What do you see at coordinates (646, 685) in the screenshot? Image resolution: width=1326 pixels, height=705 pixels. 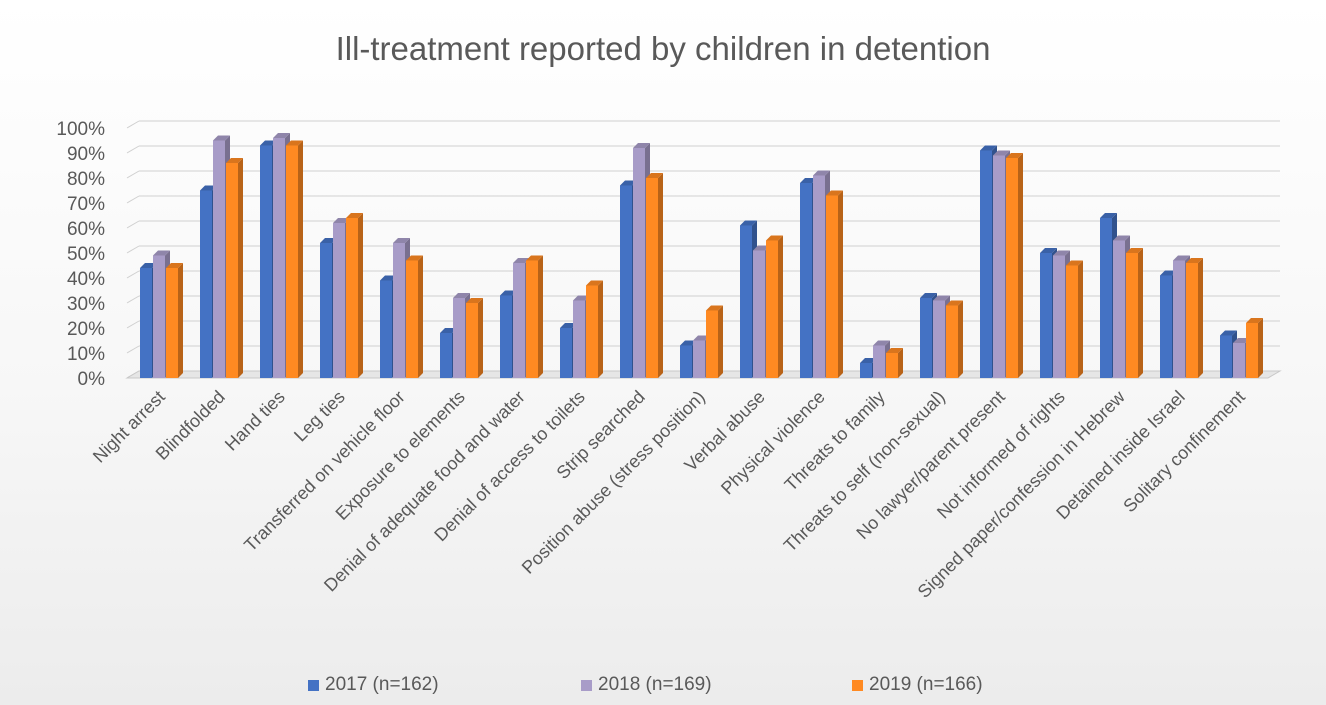 I see `legend-item-2018: 2018 (n=169)` at bounding box center [646, 685].